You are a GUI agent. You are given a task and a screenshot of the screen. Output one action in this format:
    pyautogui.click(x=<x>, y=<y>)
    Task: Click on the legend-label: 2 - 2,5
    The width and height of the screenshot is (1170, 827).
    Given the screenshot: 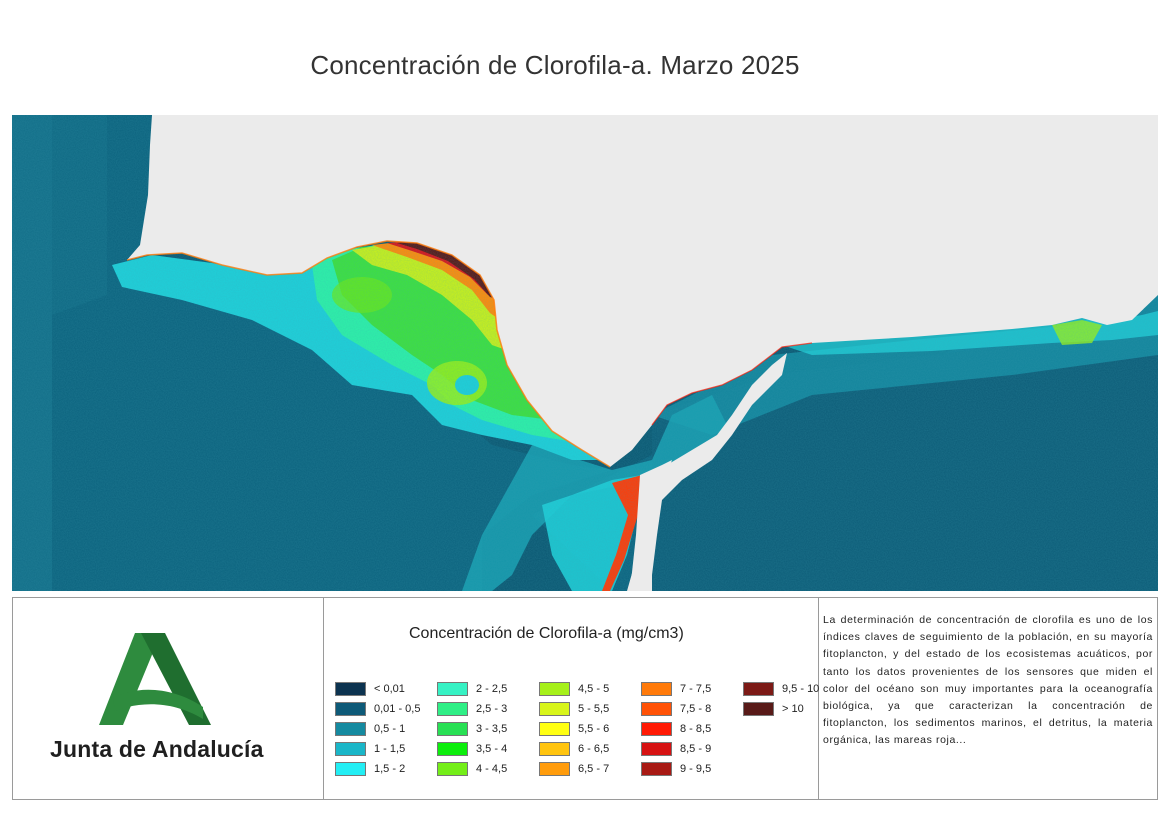 What is the action you would take?
    pyautogui.click(x=492, y=689)
    